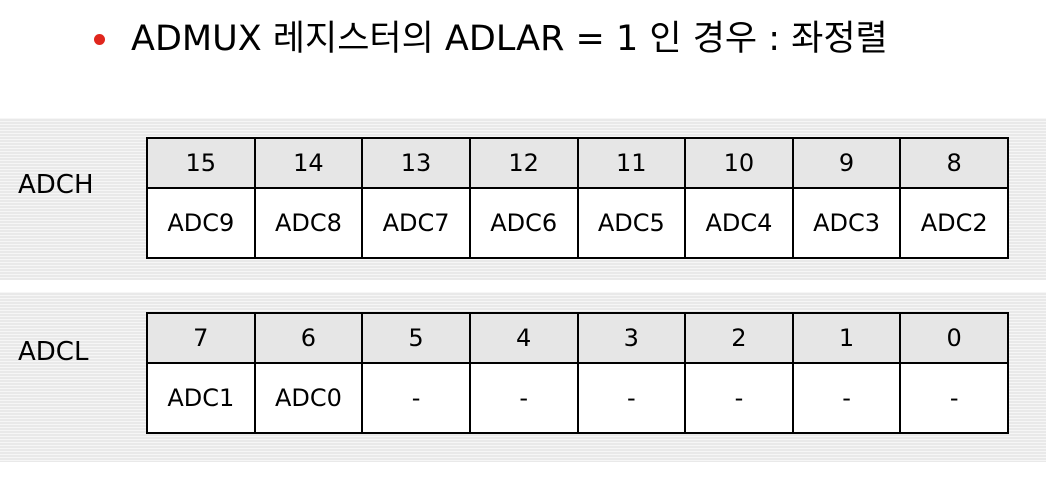 The image size is (1046, 481). Describe the element at coordinates (416, 163) in the screenshot. I see `bit-number-cell: 13` at that location.